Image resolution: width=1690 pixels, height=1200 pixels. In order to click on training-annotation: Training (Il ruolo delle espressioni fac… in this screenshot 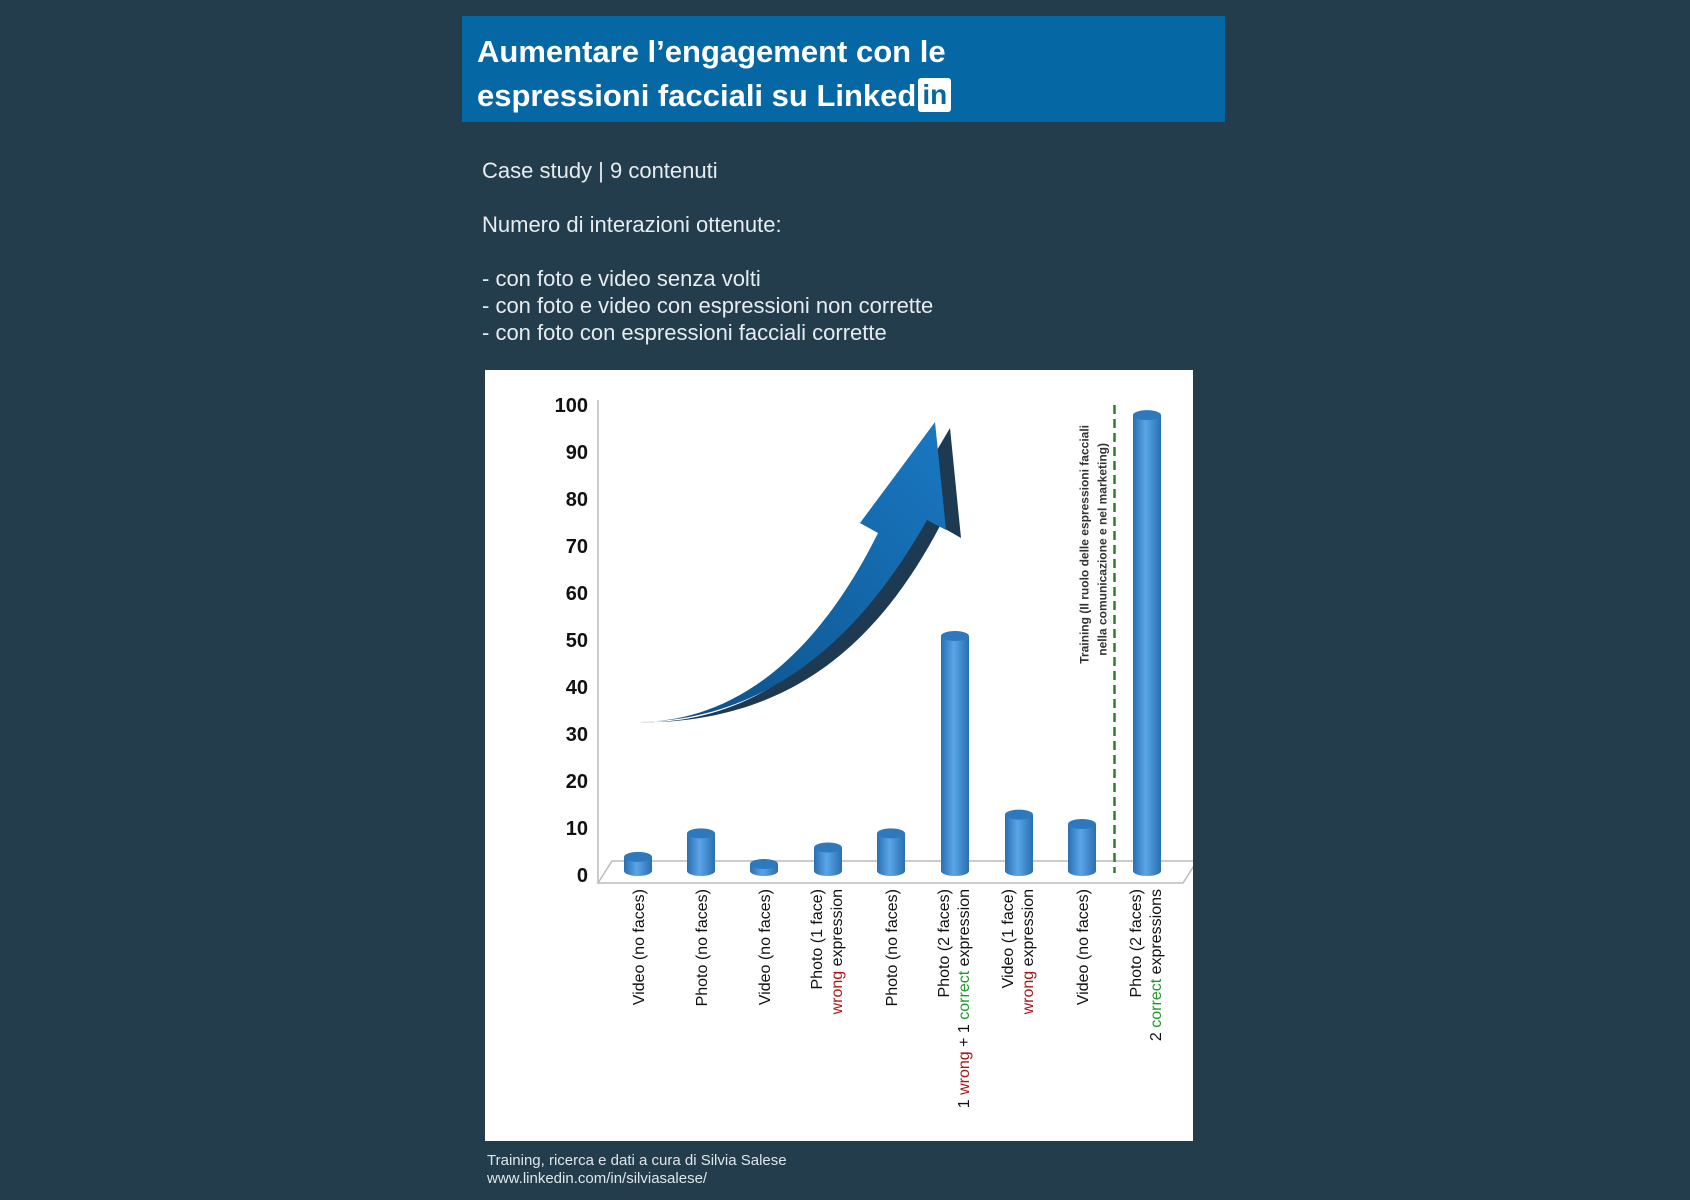, I will do `click(1094, 544)`.